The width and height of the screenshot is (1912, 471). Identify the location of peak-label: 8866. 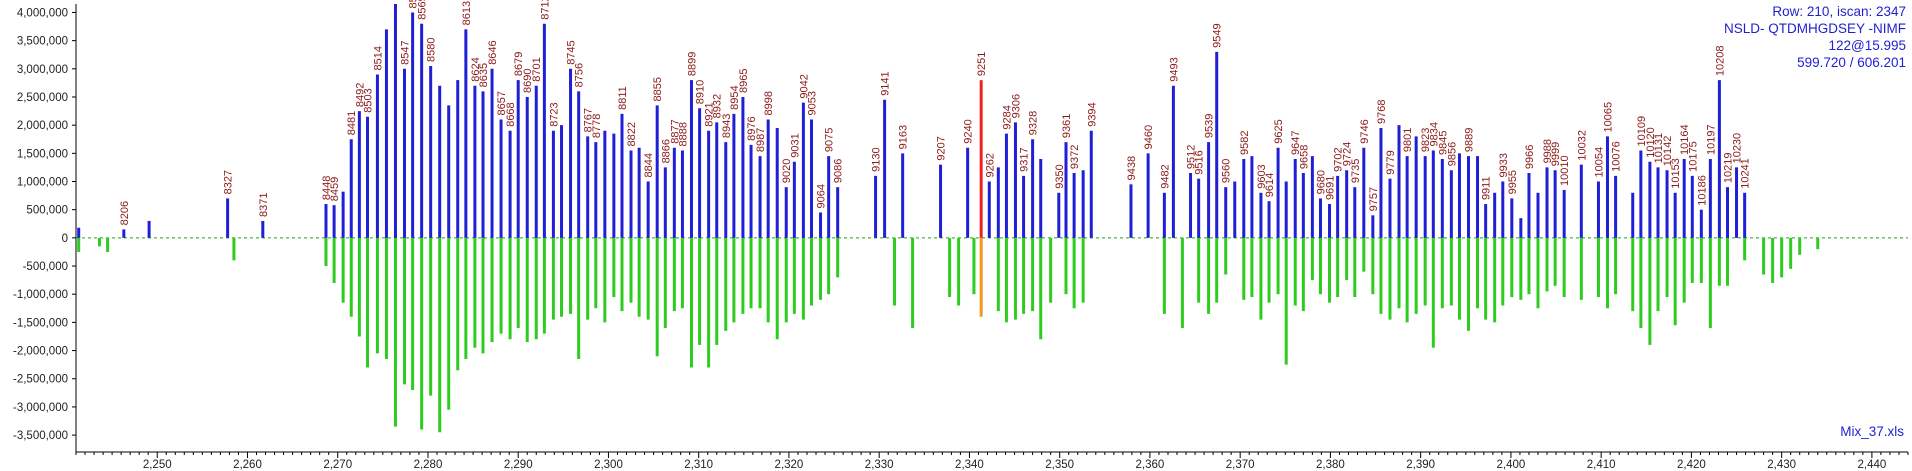
(666, 151).